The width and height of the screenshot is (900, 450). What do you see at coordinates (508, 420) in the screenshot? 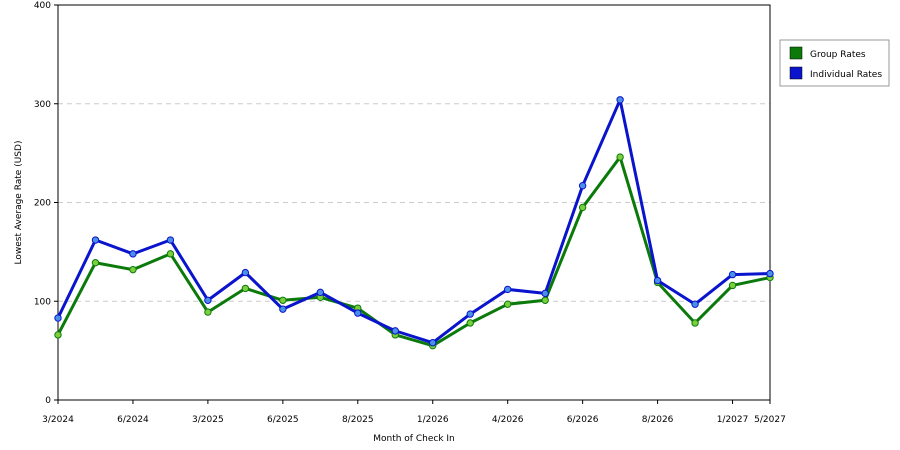
I see `x-tick-label: 4/2026` at bounding box center [508, 420].